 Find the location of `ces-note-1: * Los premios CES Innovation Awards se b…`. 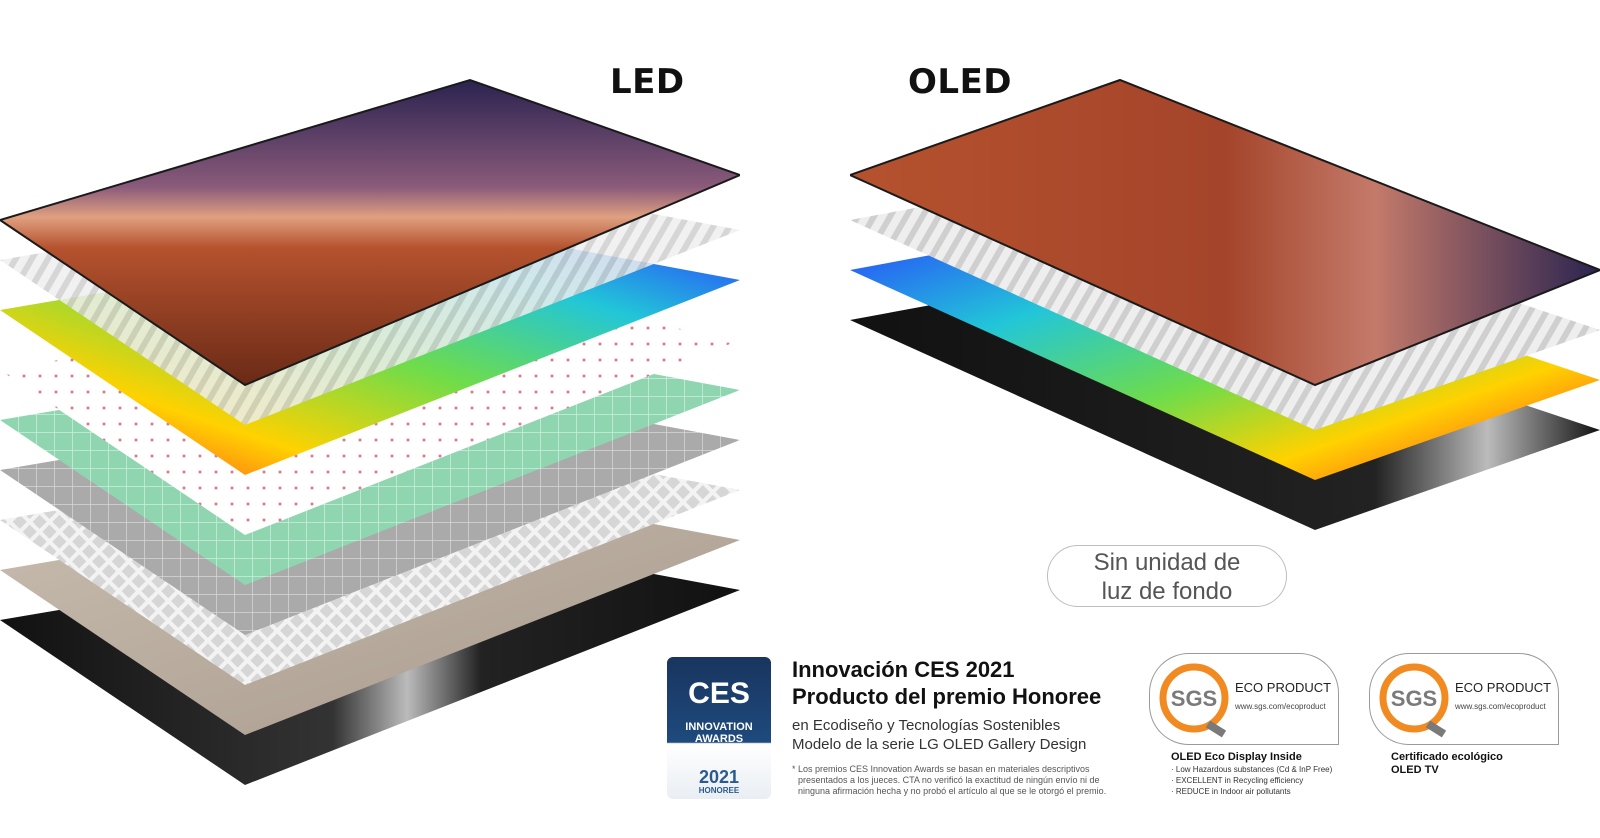

ces-note-1: * Los premios CES Innovation Awards se b… is located at coordinates (941, 769).